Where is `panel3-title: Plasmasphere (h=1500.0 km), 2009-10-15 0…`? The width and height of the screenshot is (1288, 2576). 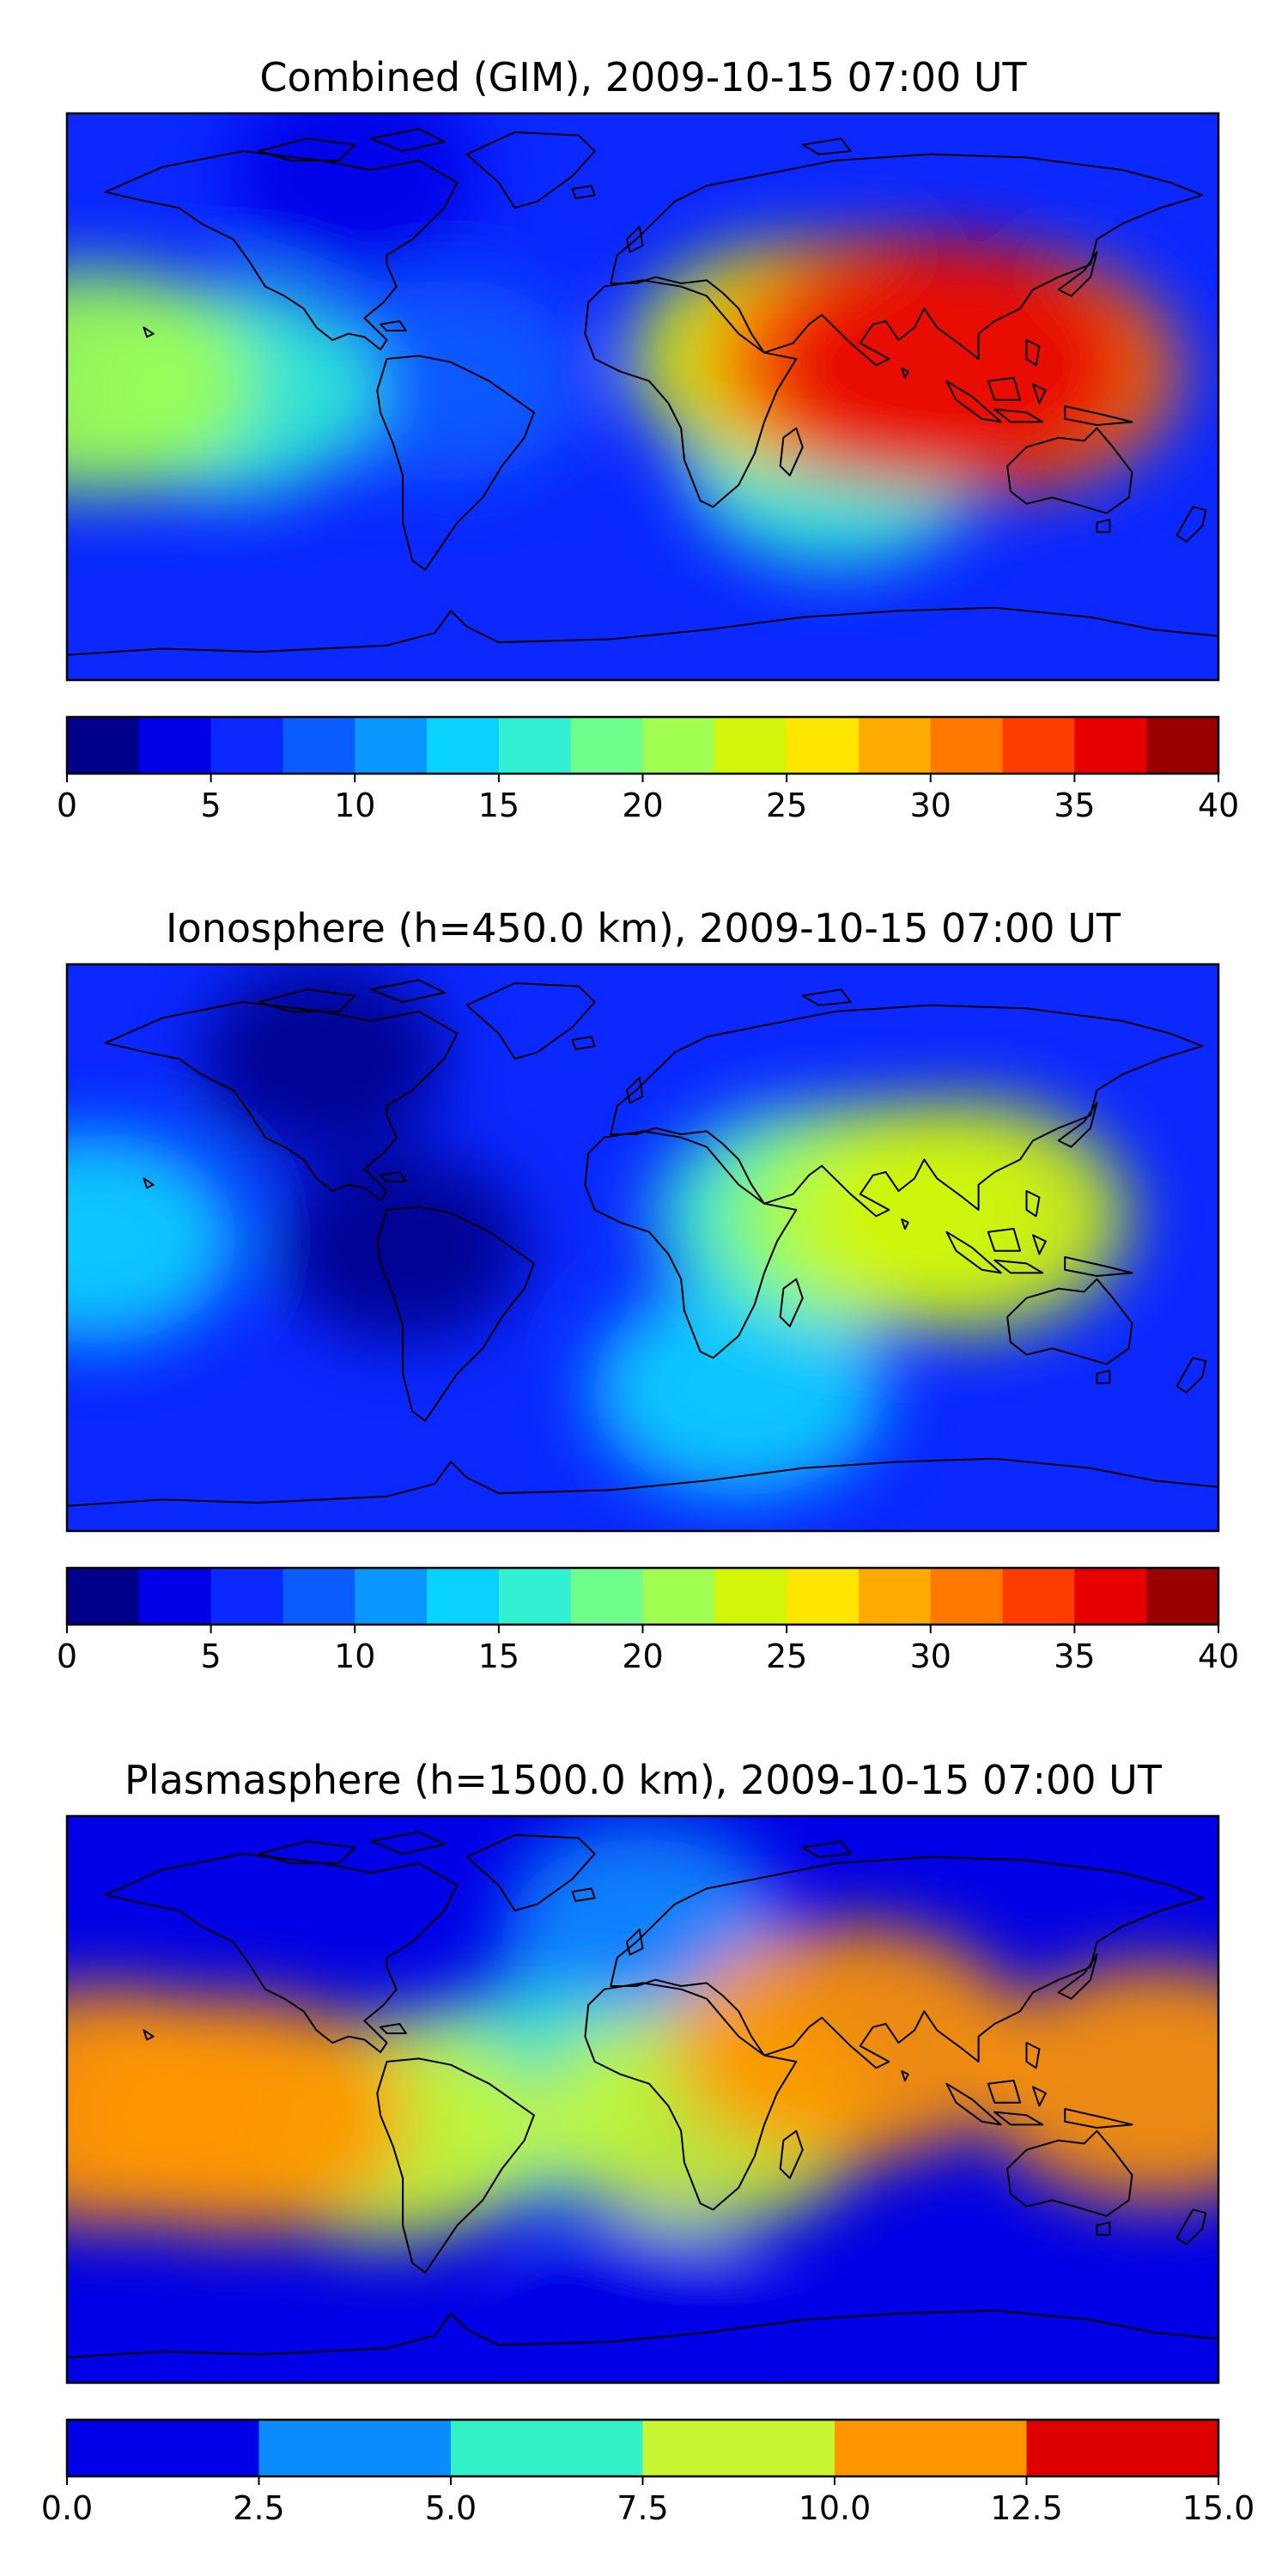 panel3-title: Plasmasphere (h=1500.0 km), 2009-10-15 0… is located at coordinates (644, 1780).